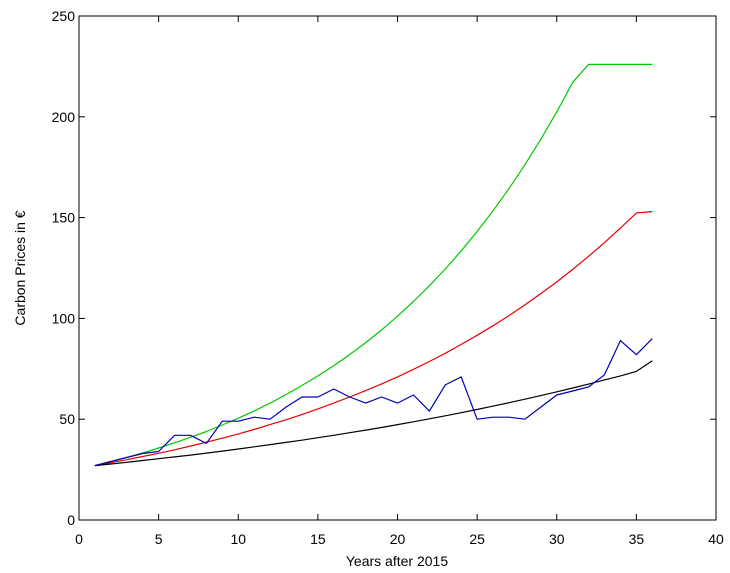  Describe the element at coordinates (64, 318) in the screenshot. I see `y-tick-label: 100` at that location.